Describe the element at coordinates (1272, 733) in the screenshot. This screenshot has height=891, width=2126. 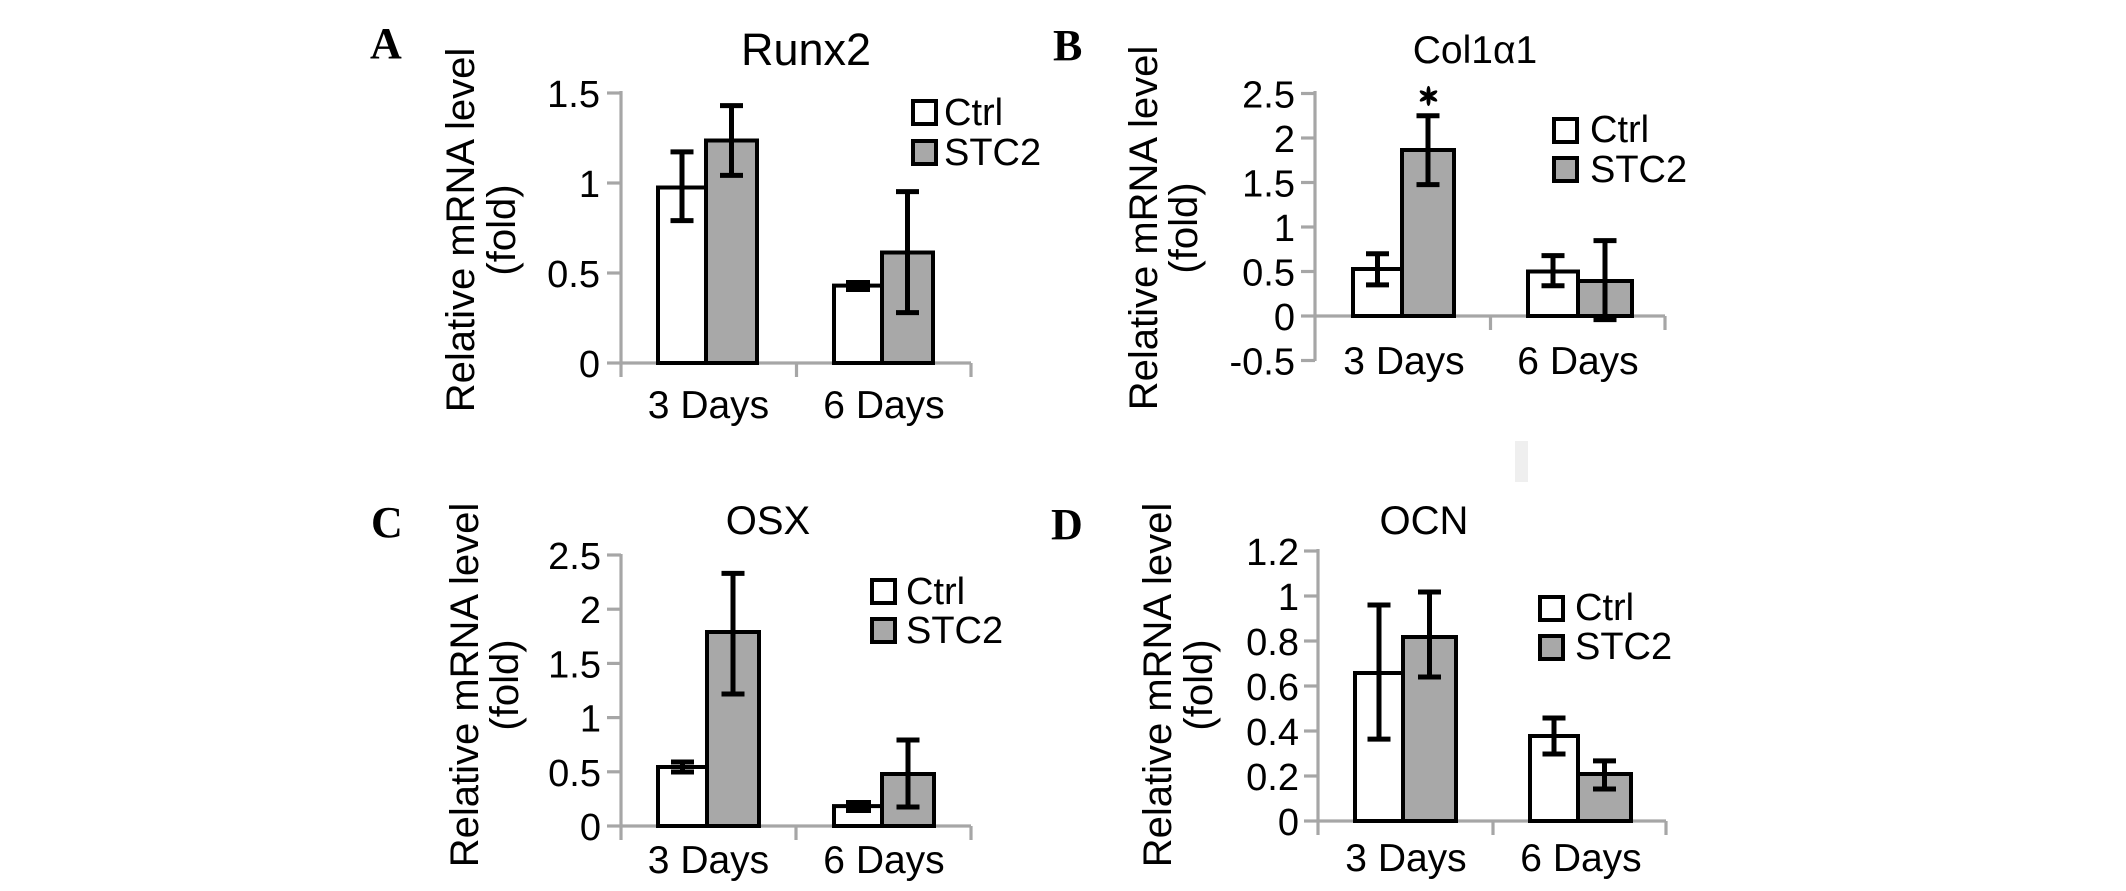
I see `svg-text: 0.4` at that location.